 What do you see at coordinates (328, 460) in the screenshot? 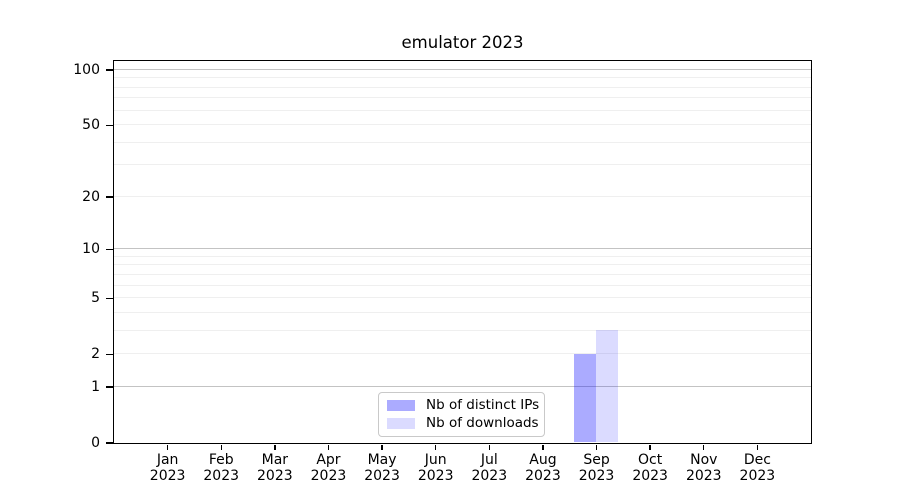
I see `x-tick-label-month: Apr` at bounding box center [328, 460].